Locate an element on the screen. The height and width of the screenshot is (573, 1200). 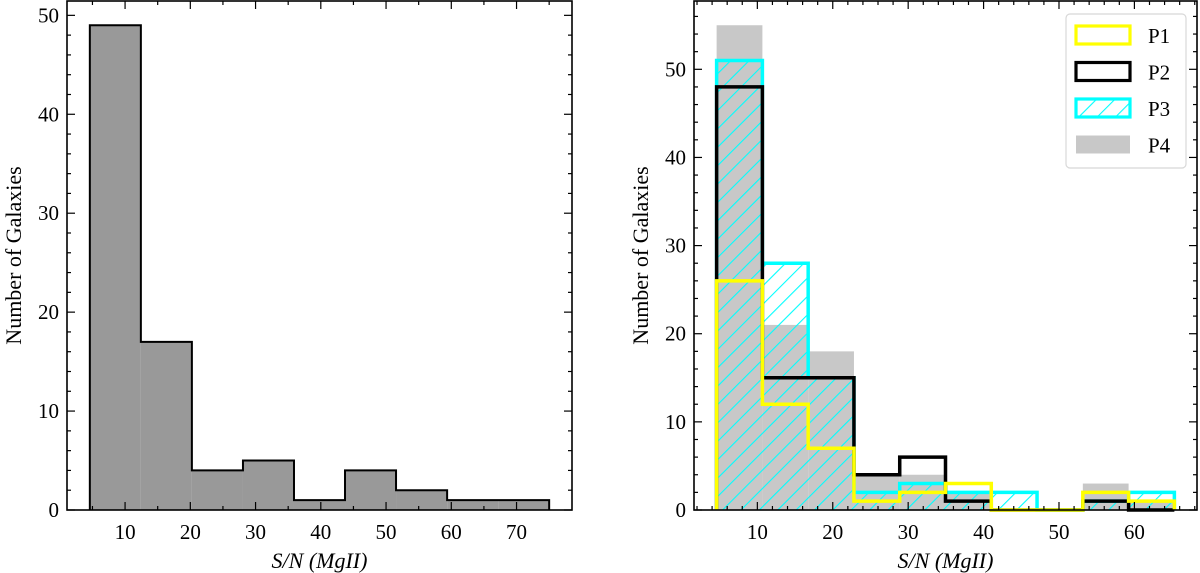
legend-swatch-p4 is located at coordinates (1103, 144).